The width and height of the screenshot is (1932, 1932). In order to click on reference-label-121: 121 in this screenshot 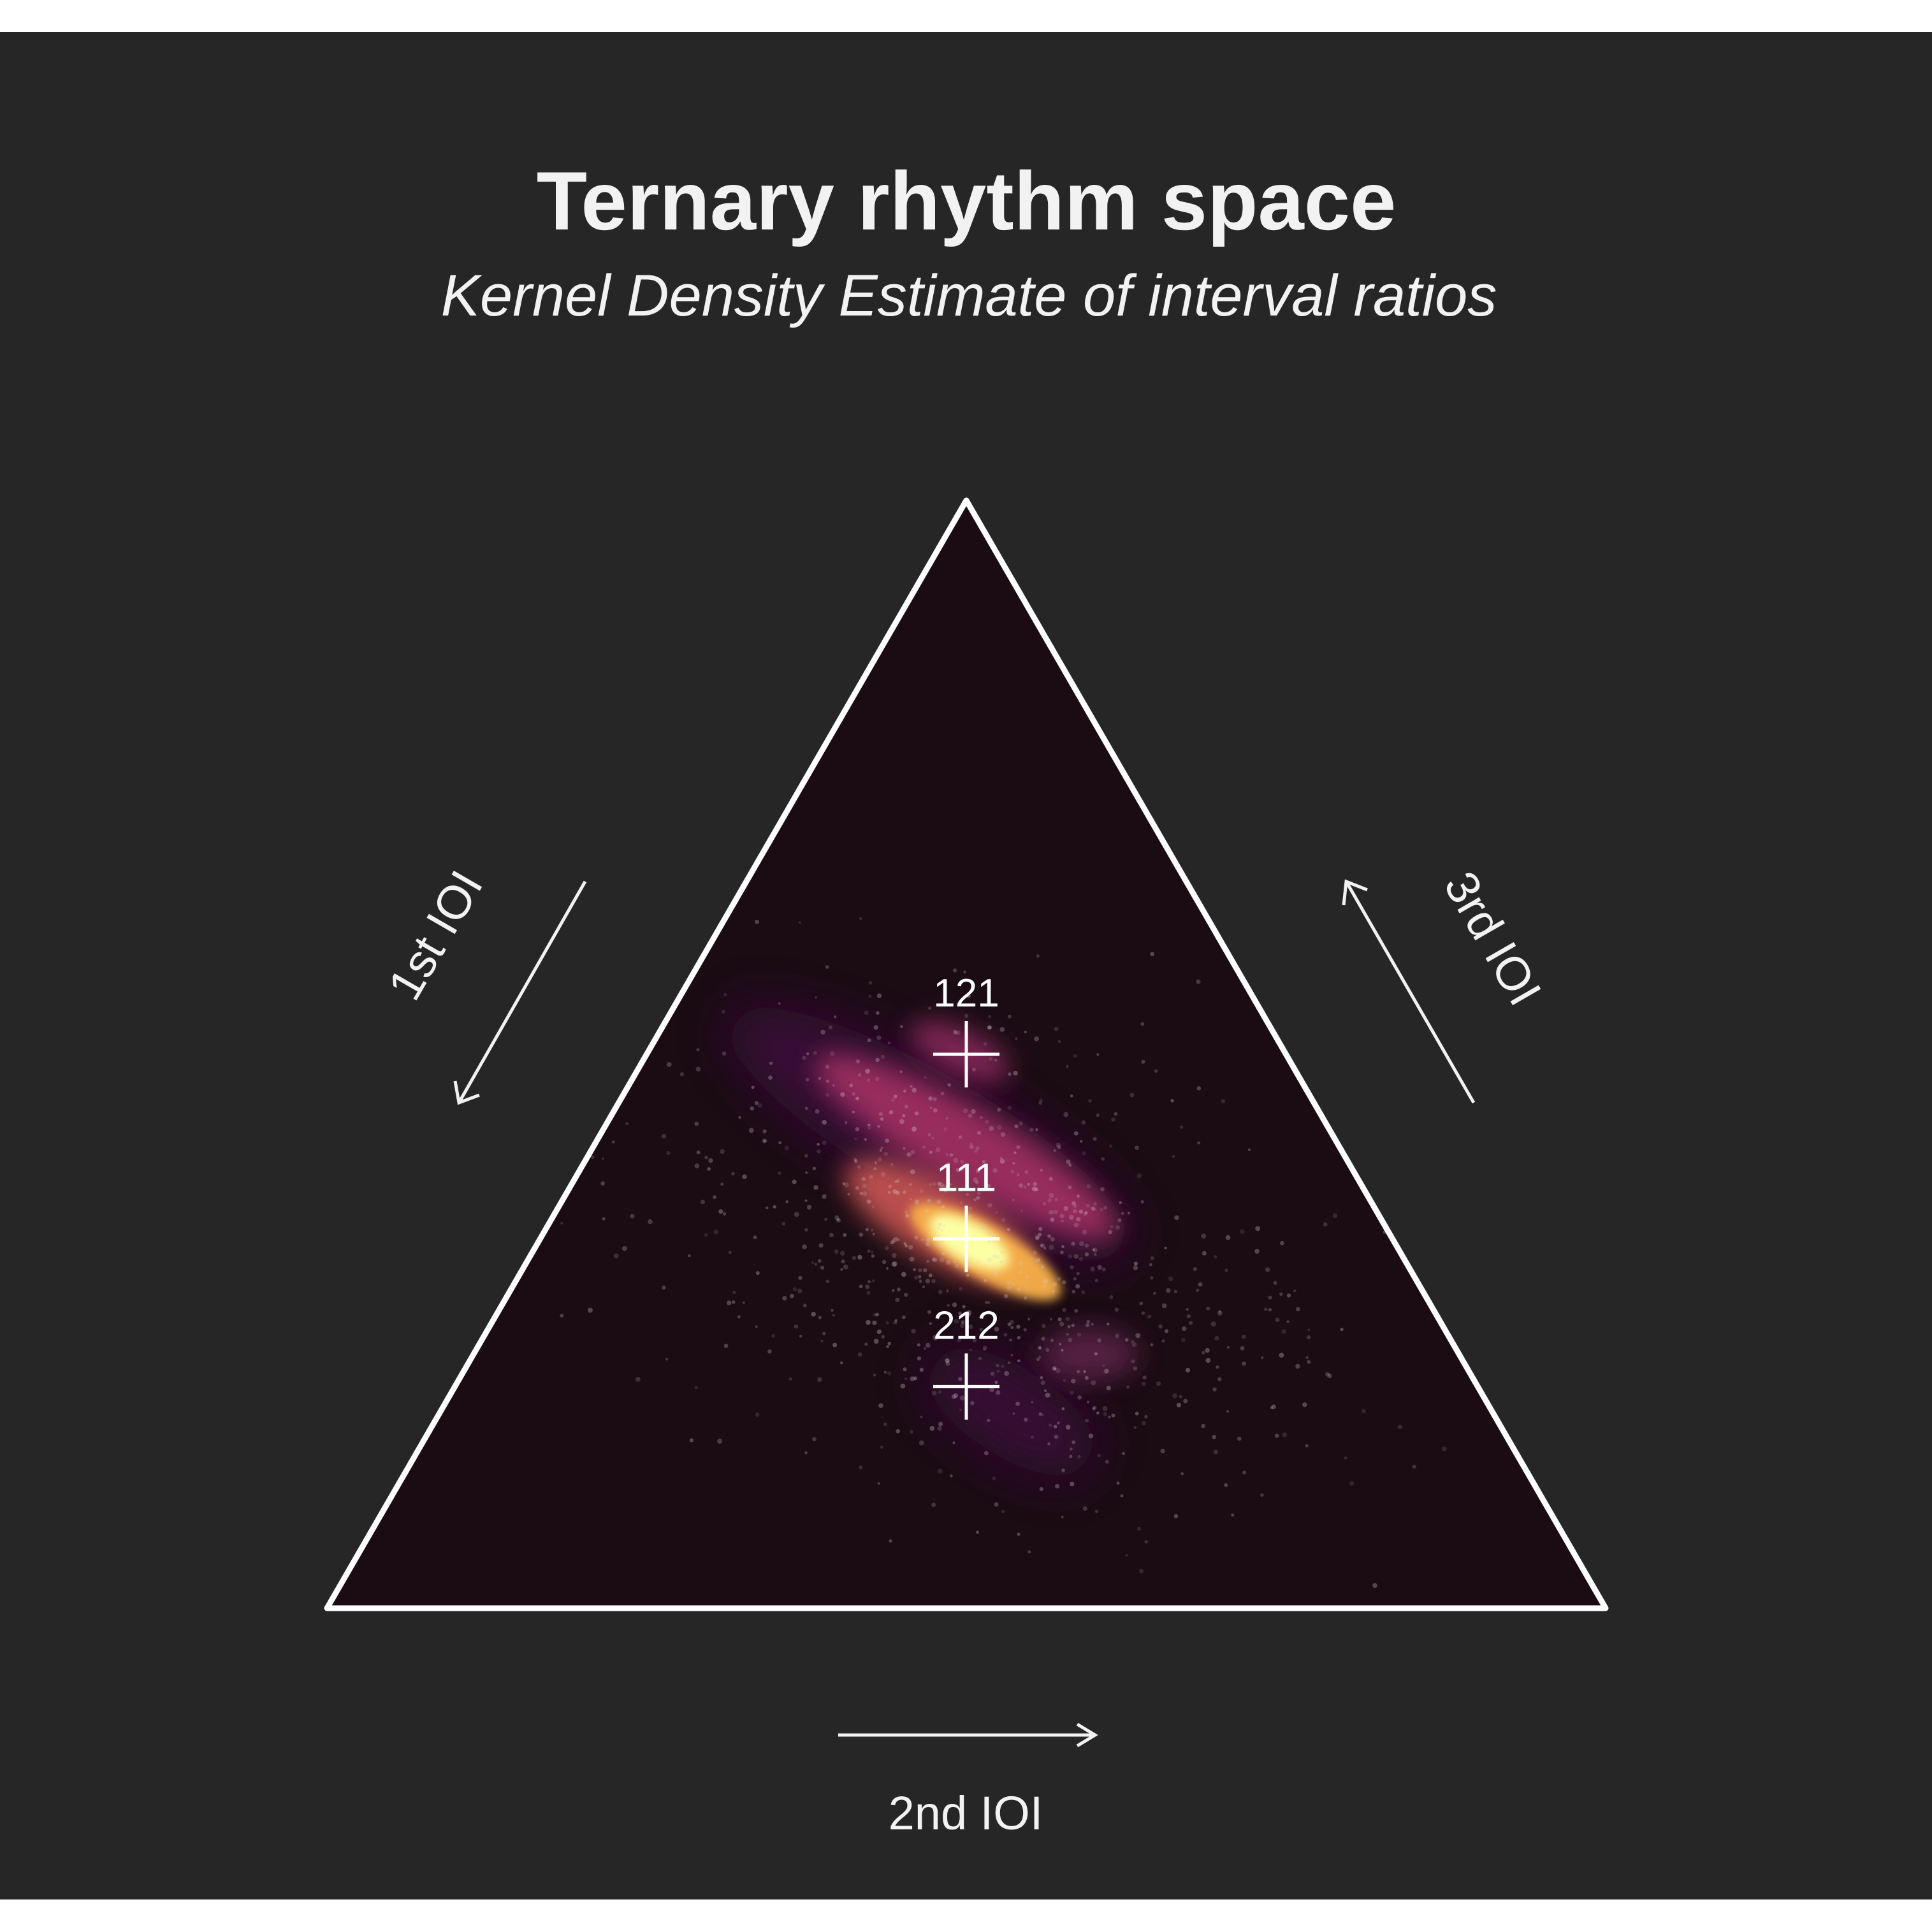, I will do `click(966, 993)`.